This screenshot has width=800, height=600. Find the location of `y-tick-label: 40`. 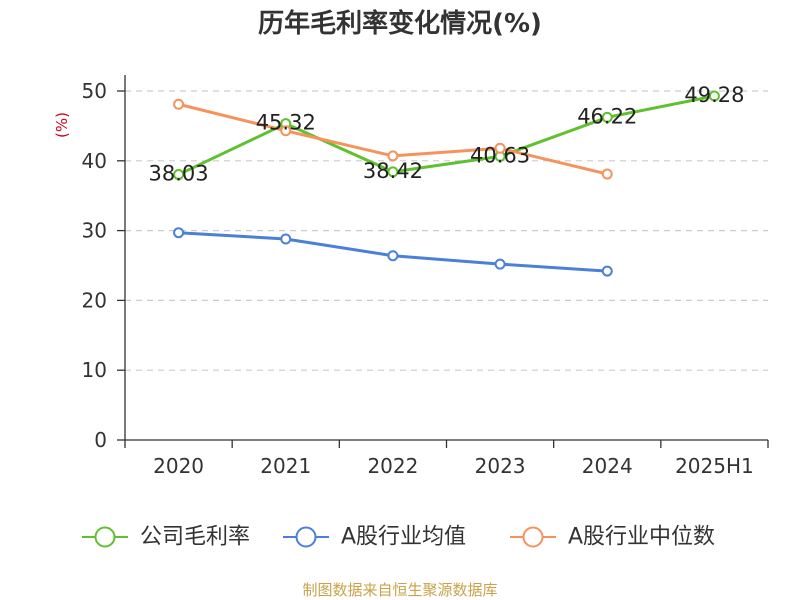

y-tick-label: 40 is located at coordinates (94, 161).